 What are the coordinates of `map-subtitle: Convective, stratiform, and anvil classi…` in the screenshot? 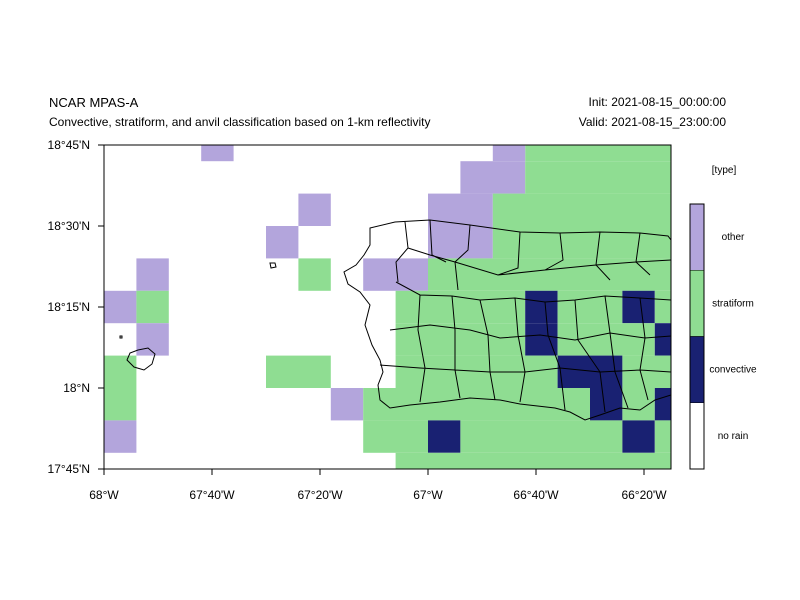 It's located at (240, 122).